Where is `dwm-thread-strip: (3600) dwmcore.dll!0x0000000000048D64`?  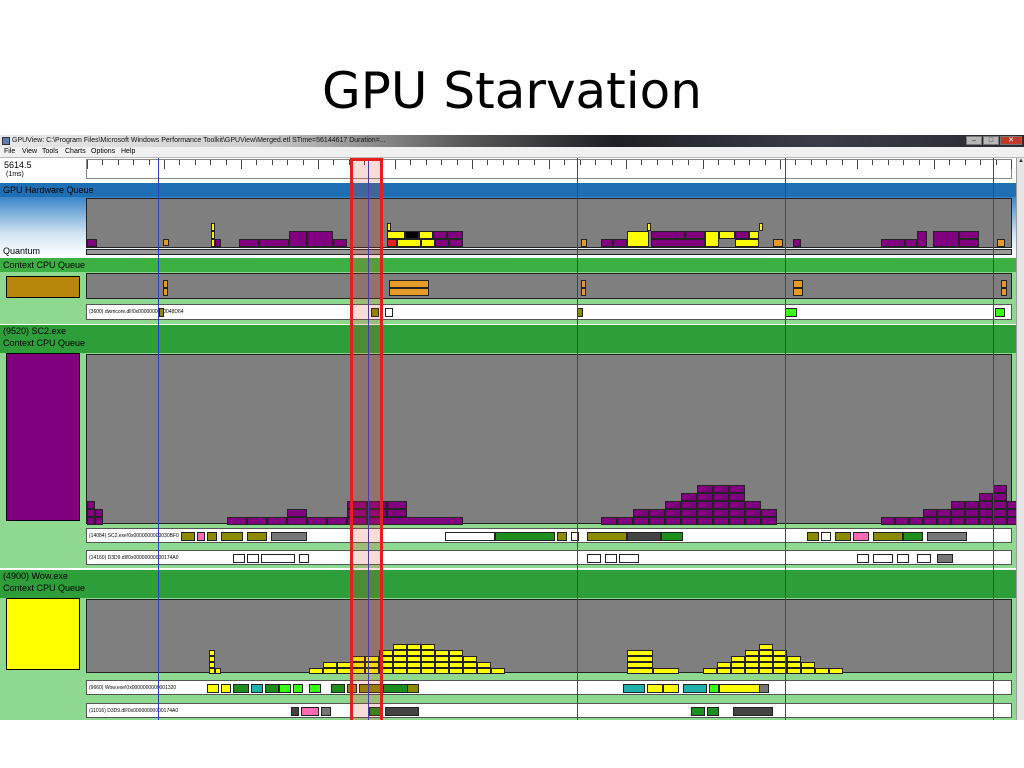
dwm-thread-strip: (3600) dwmcore.dll!0x0000000000048D64 is located at coordinates (549, 312).